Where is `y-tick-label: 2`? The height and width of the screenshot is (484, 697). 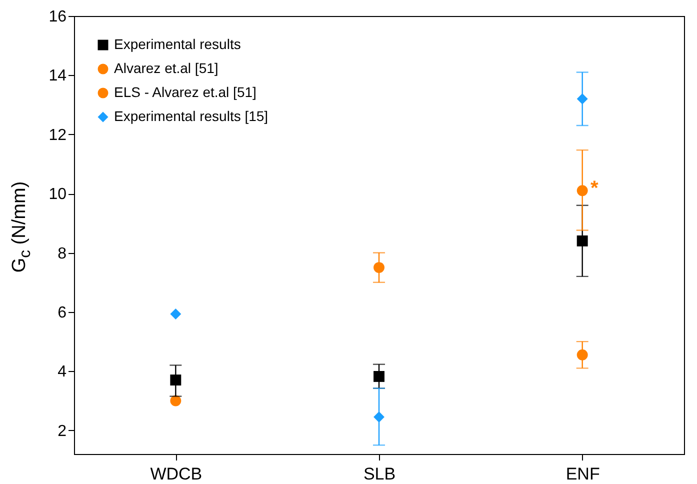 y-tick-label: 2 is located at coordinates (62, 431).